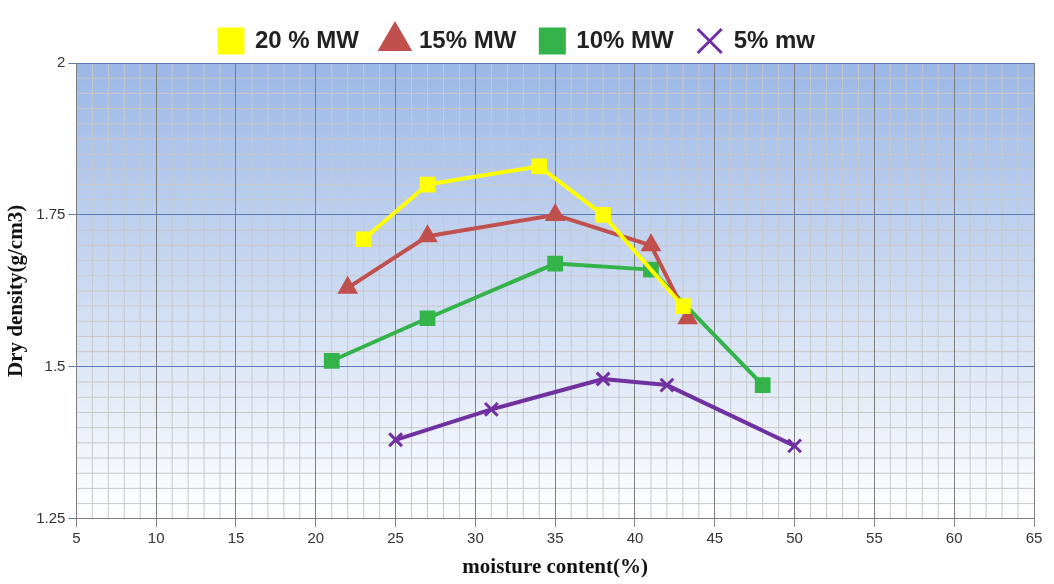 This screenshot has height=584, width=1054. What do you see at coordinates (874, 537) in the screenshot?
I see `x-tick-label: 55` at bounding box center [874, 537].